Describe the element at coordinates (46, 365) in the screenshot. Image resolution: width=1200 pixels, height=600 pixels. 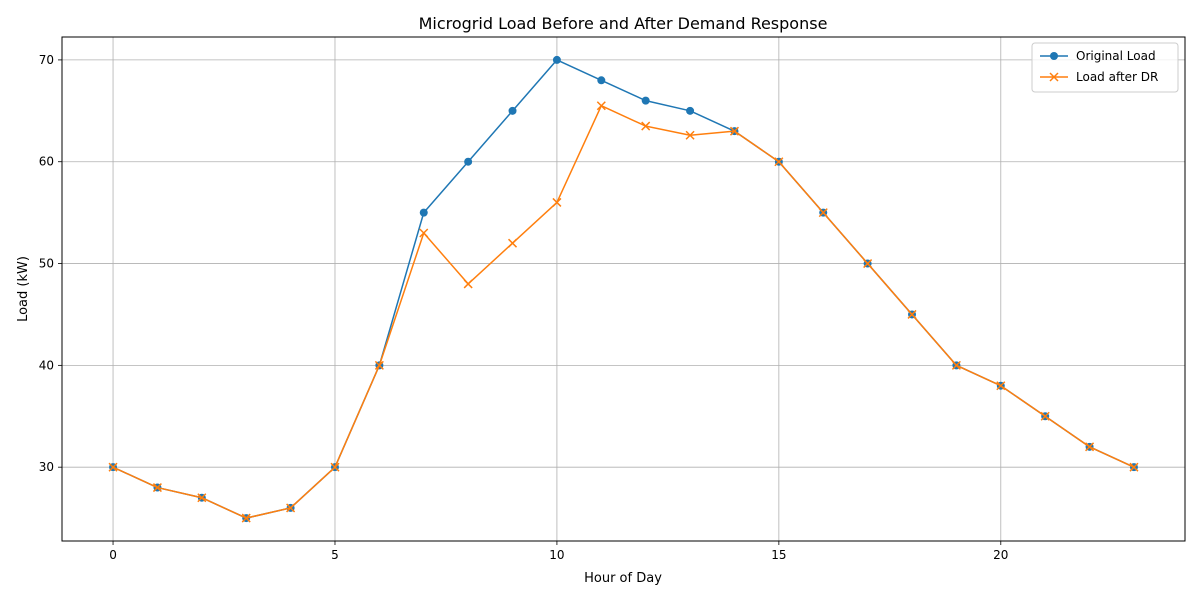
I see `y-tick-label: 40` at that location.